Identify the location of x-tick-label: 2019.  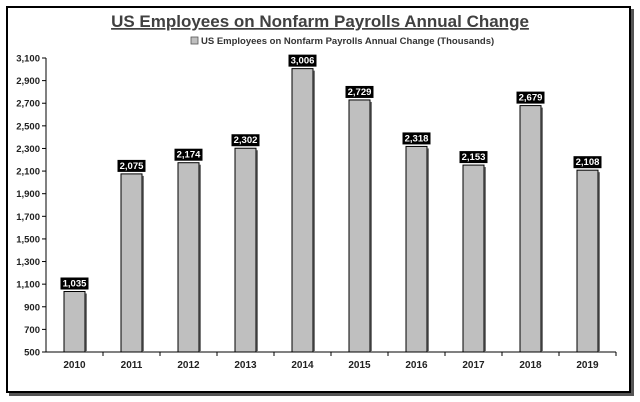
(587, 365).